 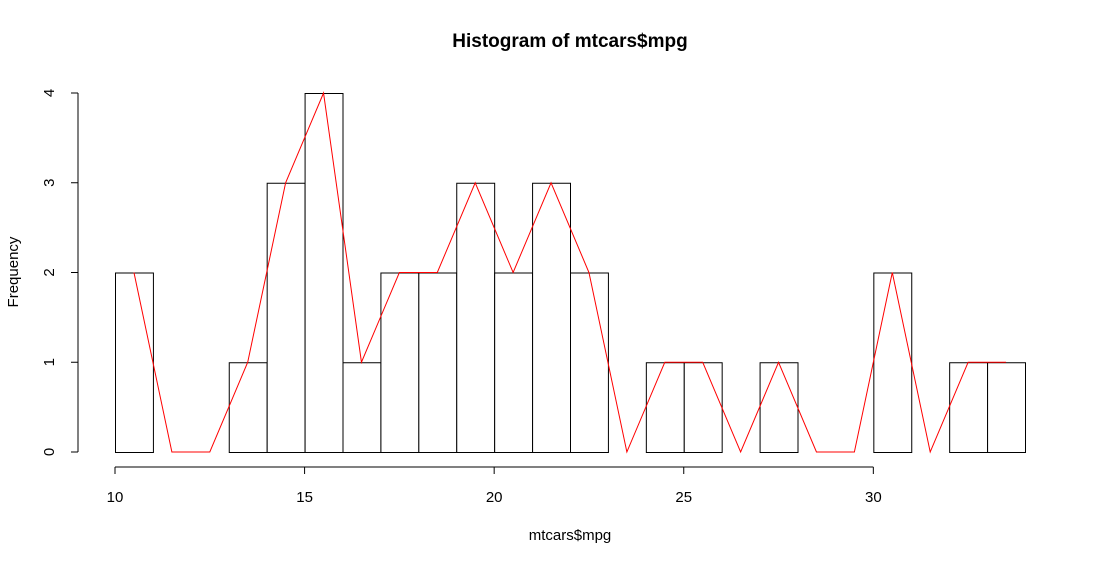 I want to click on y-tick-label: 2, so click(x=49, y=272).